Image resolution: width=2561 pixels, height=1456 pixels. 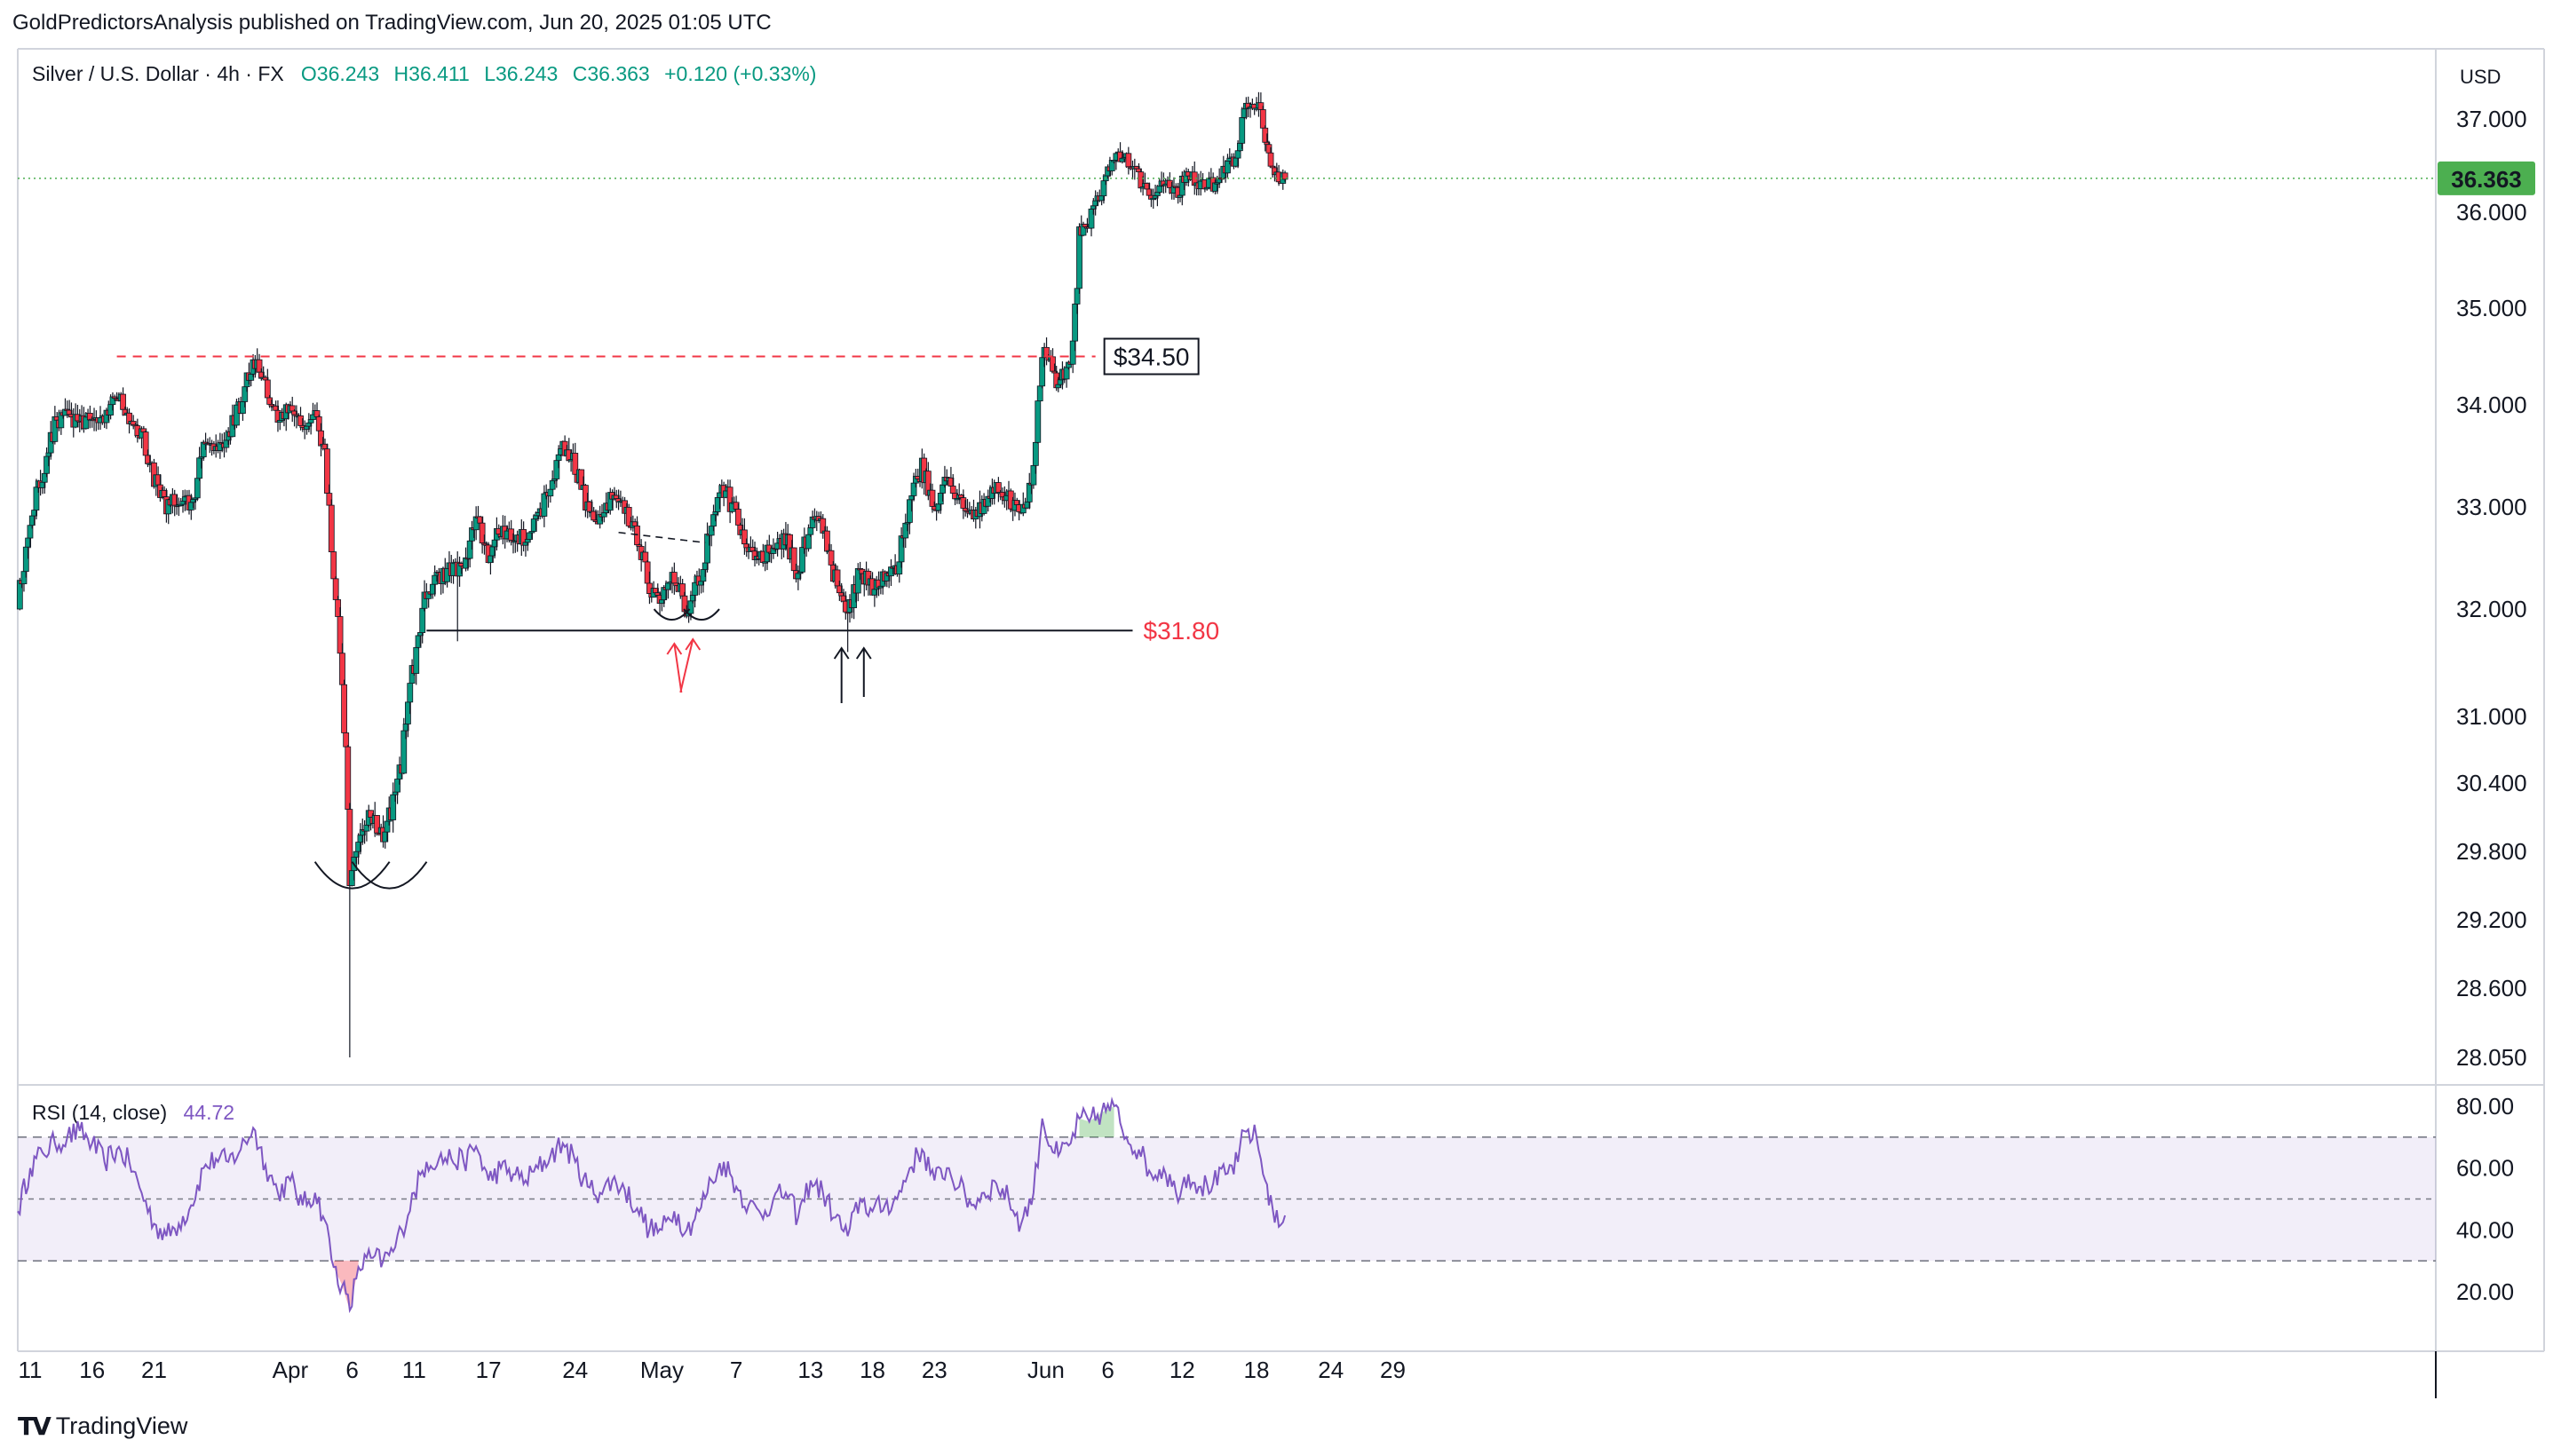 I want to click on close-value: C36.363, so click(x=611, y=73).